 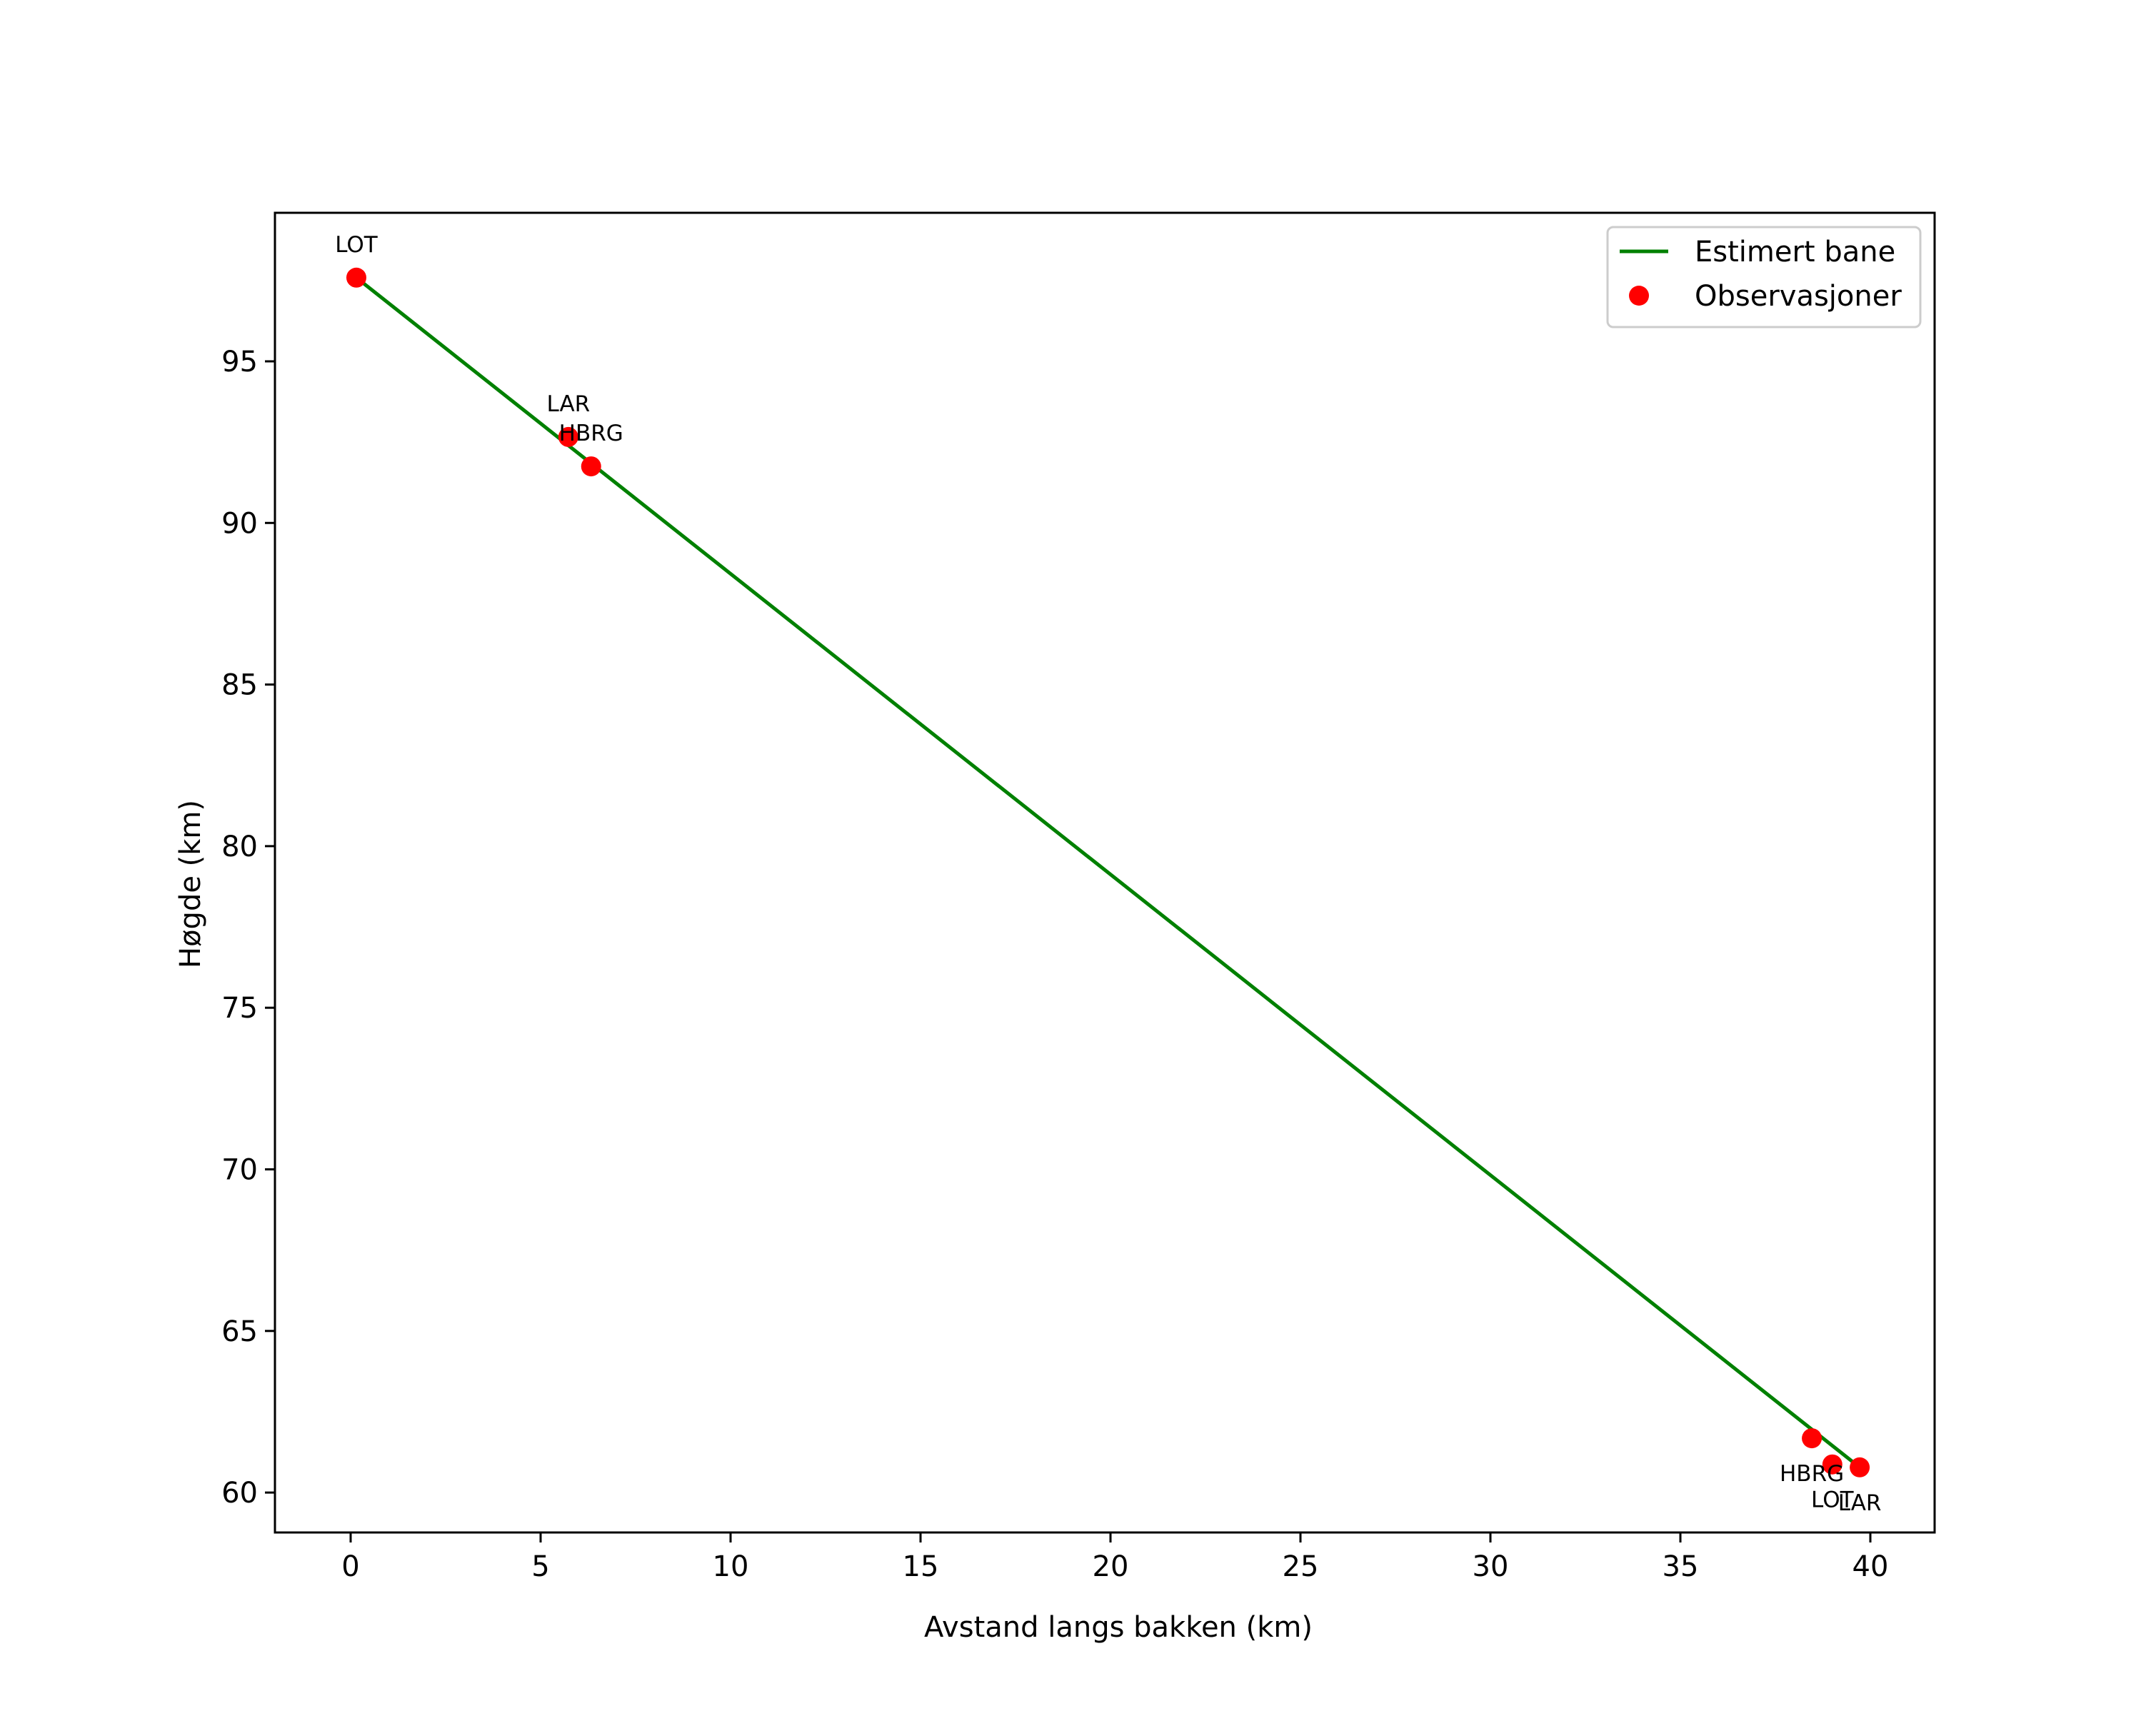 What do you see at coordinates (240, 1170) in the screenshot?
I see `y-tick-label: 70` at bounding box center [240, 1170].